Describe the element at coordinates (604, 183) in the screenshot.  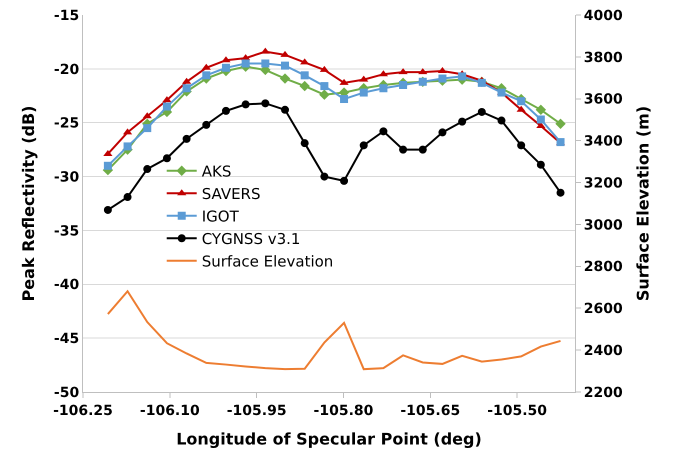
I see `y2-tick-label: 3200` at that location.